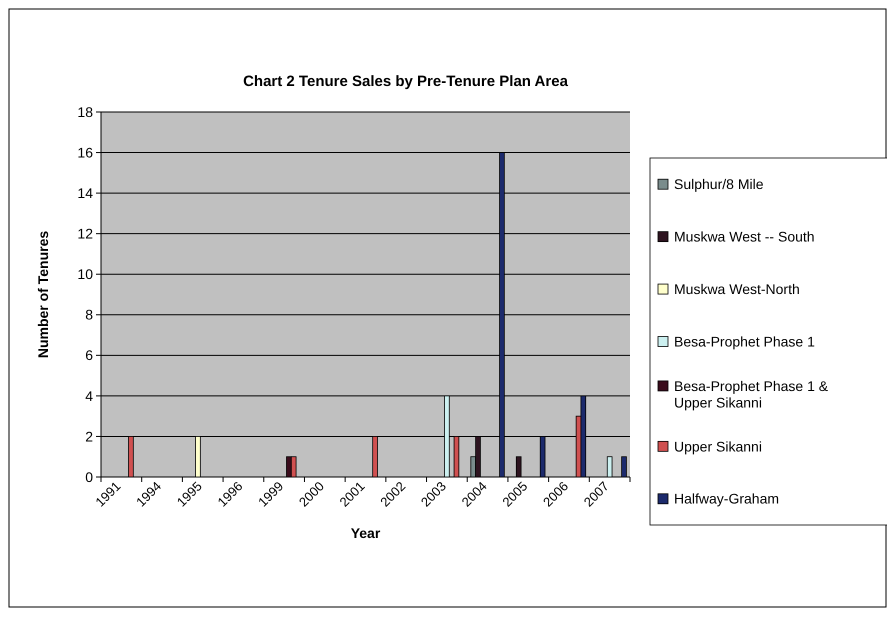 This screenshot has height=624, width=895. Describe the element at coordinates (89, 314) in the screenshot. I see `y-tick-label: 8` at that location.